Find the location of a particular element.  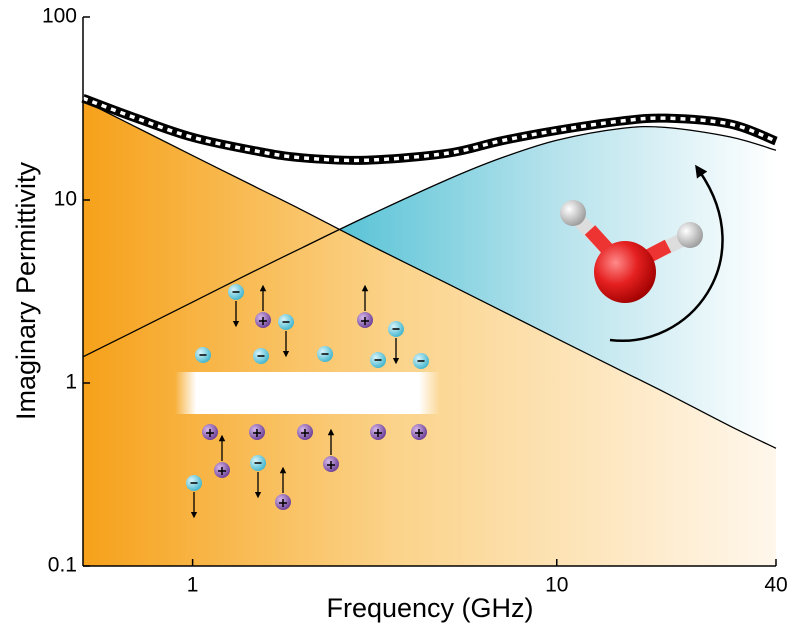

x-tick-label: 10 is located at coordinates (556, 585).